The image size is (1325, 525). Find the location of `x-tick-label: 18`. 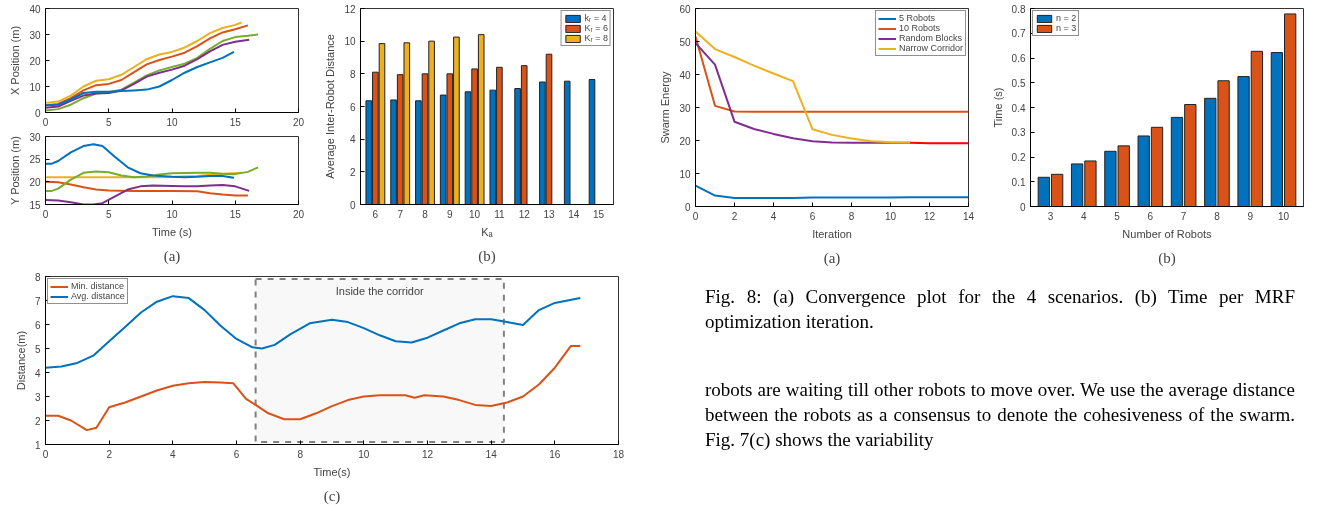

x-tick-label: 18 is located at coordinates (618, 454).